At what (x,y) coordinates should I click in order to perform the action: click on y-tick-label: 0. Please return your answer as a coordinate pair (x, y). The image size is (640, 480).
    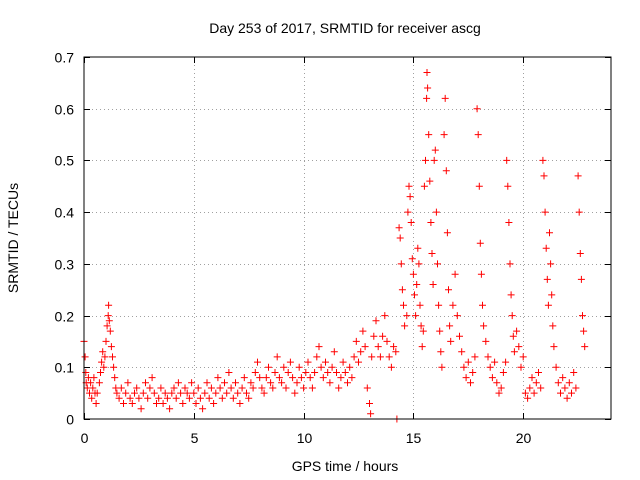
    Looking at the image, I should click on (70, 420).